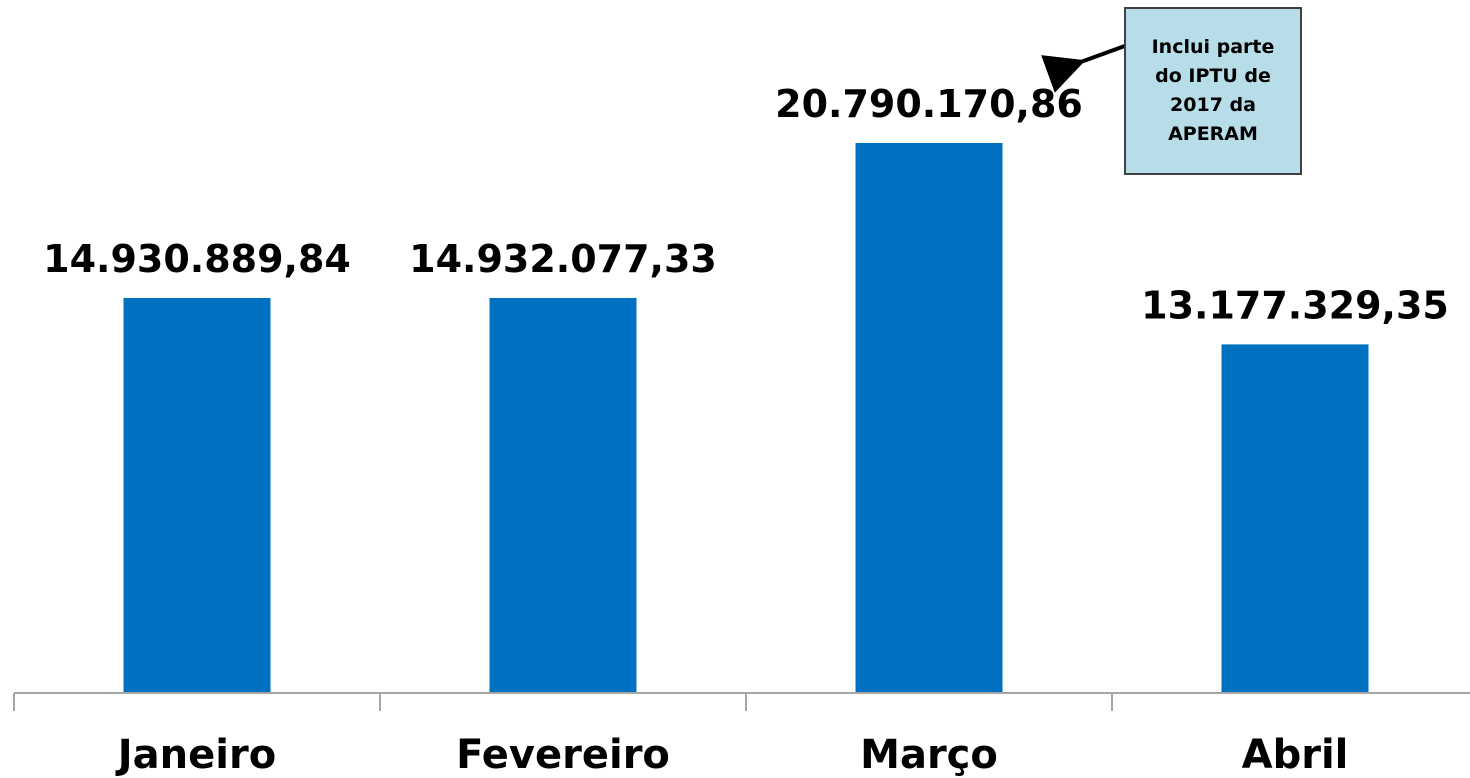  Describe the element at coordinates (929, 755) in the screenshot. I see `category-label-marco: Março` at that location.